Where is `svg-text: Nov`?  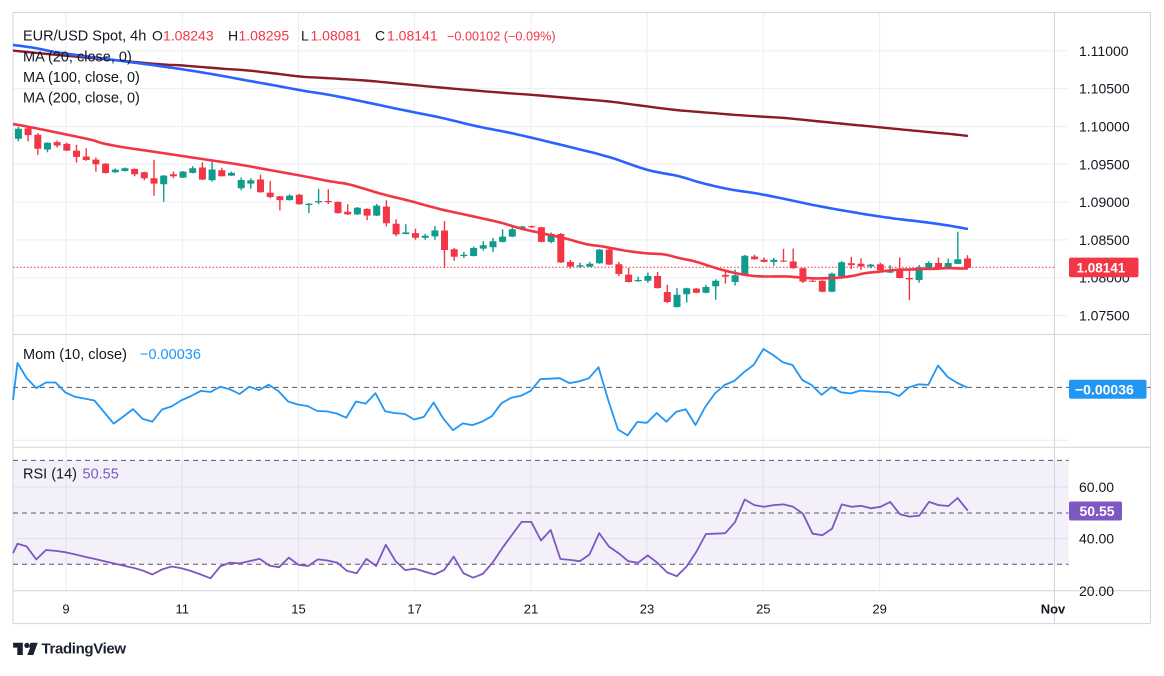
svg-text: Nov is located at coordinates (1053, 609).